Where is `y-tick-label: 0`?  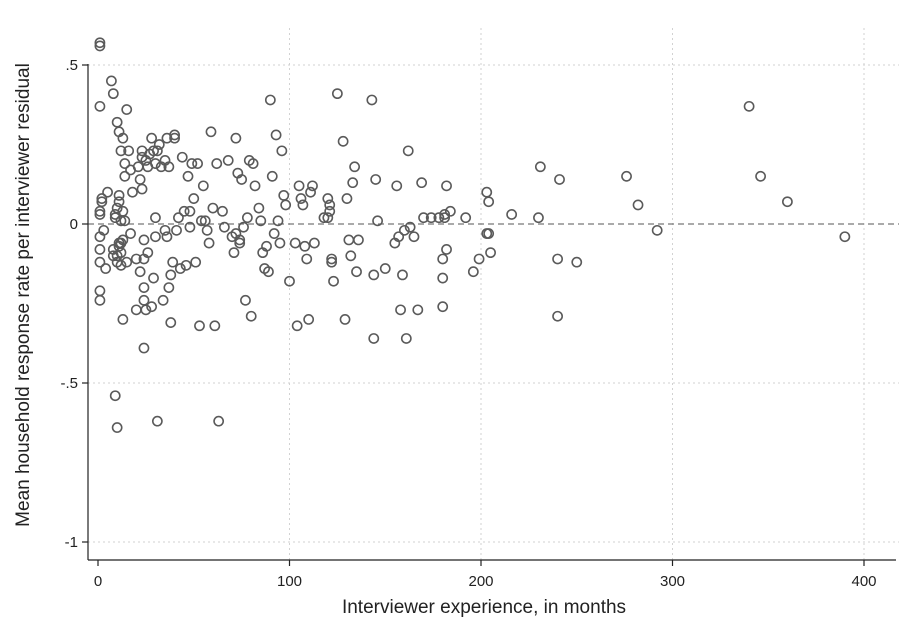
y-tick-label: 0 is located at coordinates (74, 224).